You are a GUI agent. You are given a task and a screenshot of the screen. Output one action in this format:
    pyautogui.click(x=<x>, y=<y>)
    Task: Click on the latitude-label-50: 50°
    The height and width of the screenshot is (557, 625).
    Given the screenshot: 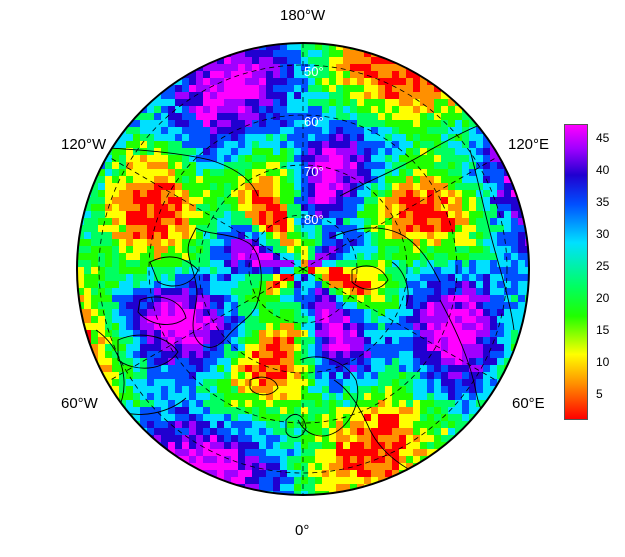 What is the action you would take?
    pyautogui.click(x=314, y=71)
    